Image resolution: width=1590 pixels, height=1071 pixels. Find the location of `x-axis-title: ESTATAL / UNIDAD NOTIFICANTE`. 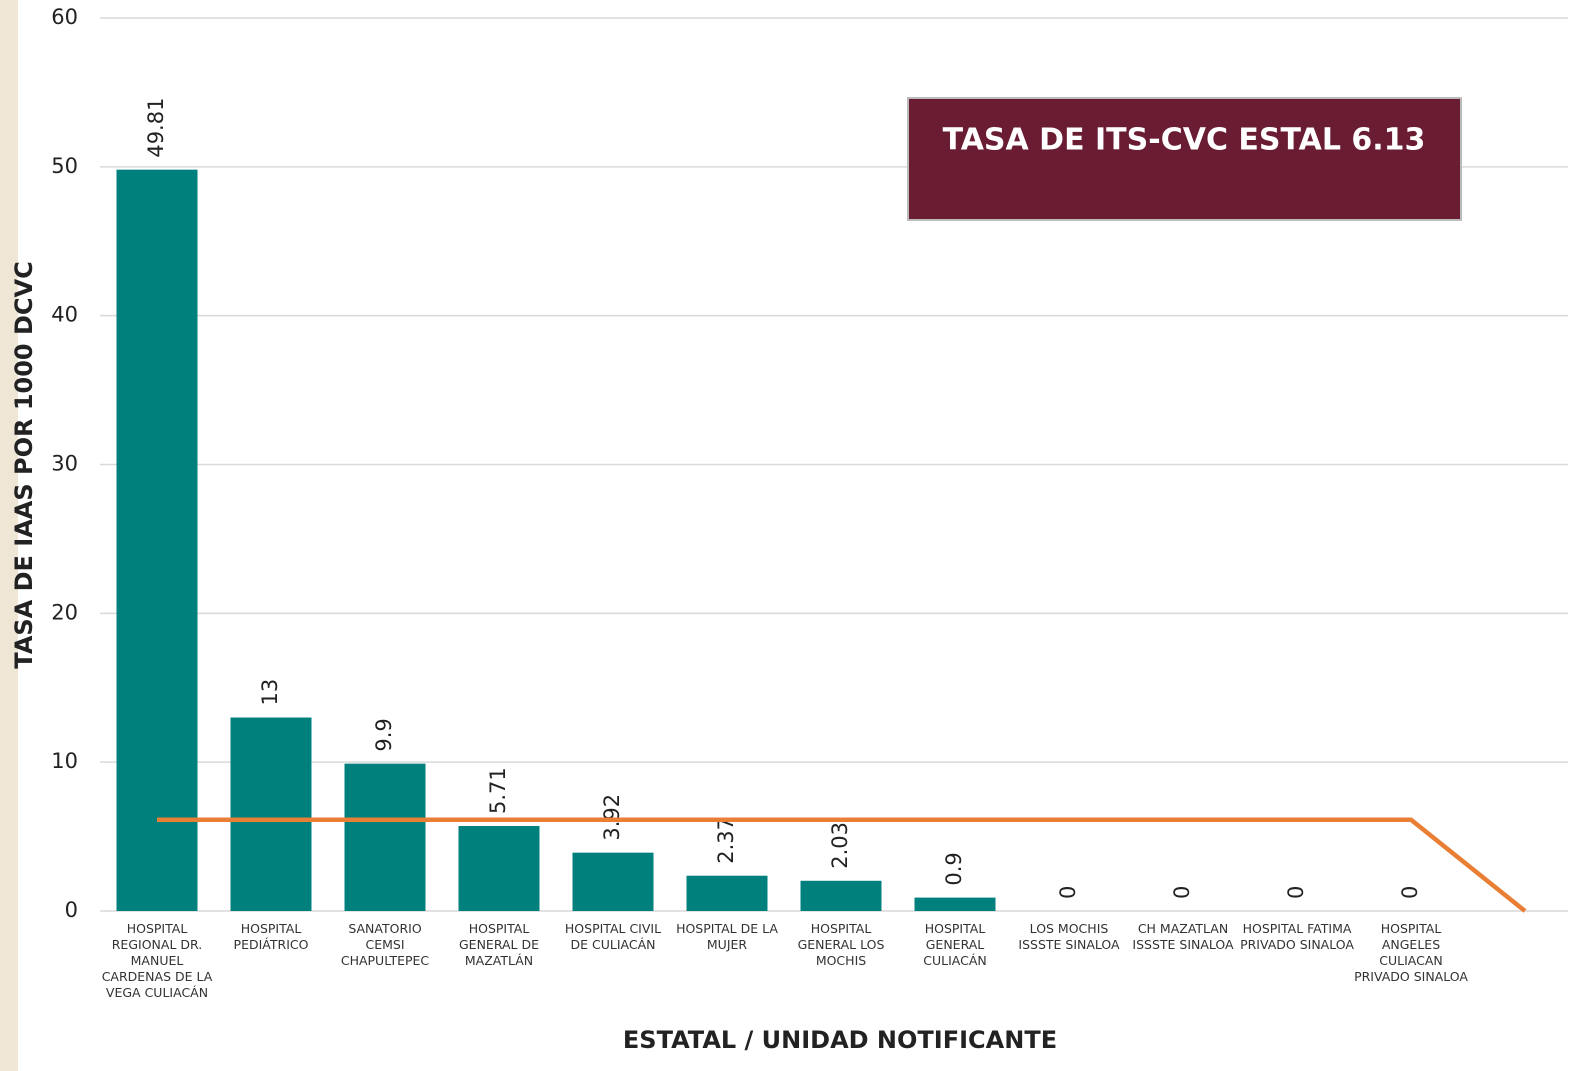

x-axis-title: ESTATAL / UNIDAD NOTIFICANTE is located at coordinates (840, 1040).